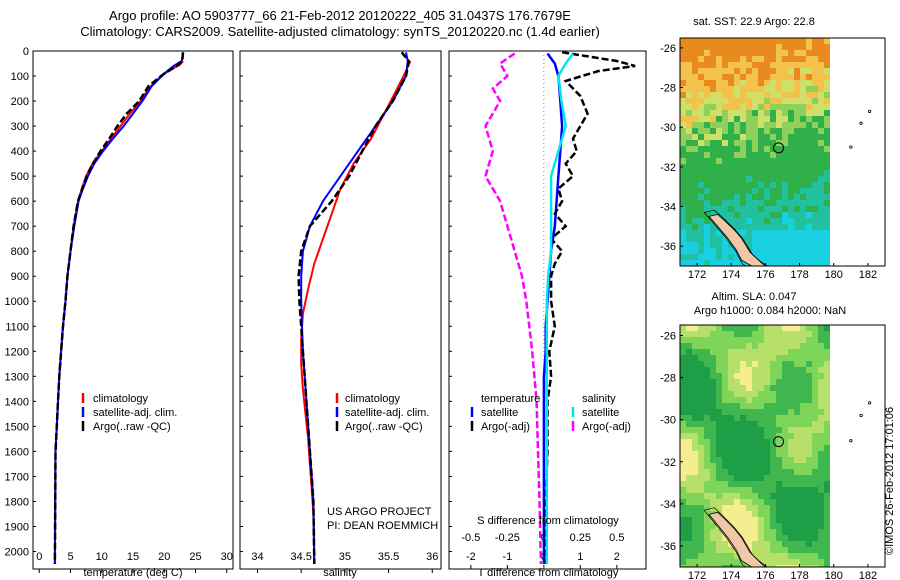  Describe the element at coordinates (754, 22) in the screenshot. I see `sst-map-title: sat. SST: 22.9 Argo: 22.8` at that location.